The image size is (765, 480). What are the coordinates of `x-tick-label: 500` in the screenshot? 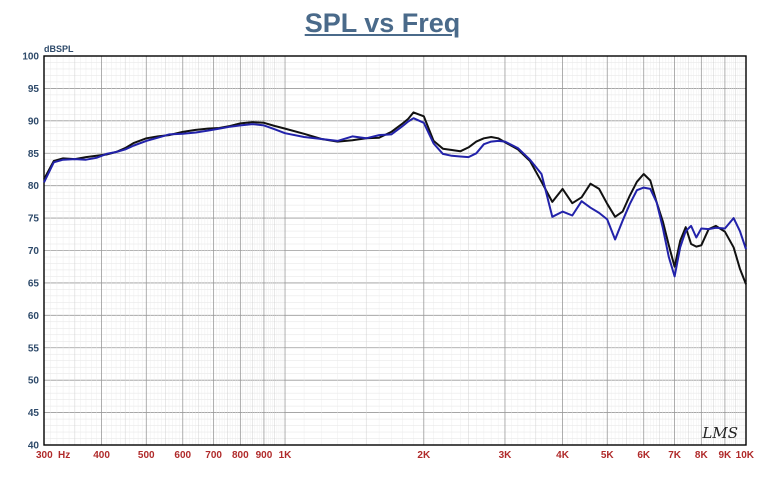 It's located at (146, 455).